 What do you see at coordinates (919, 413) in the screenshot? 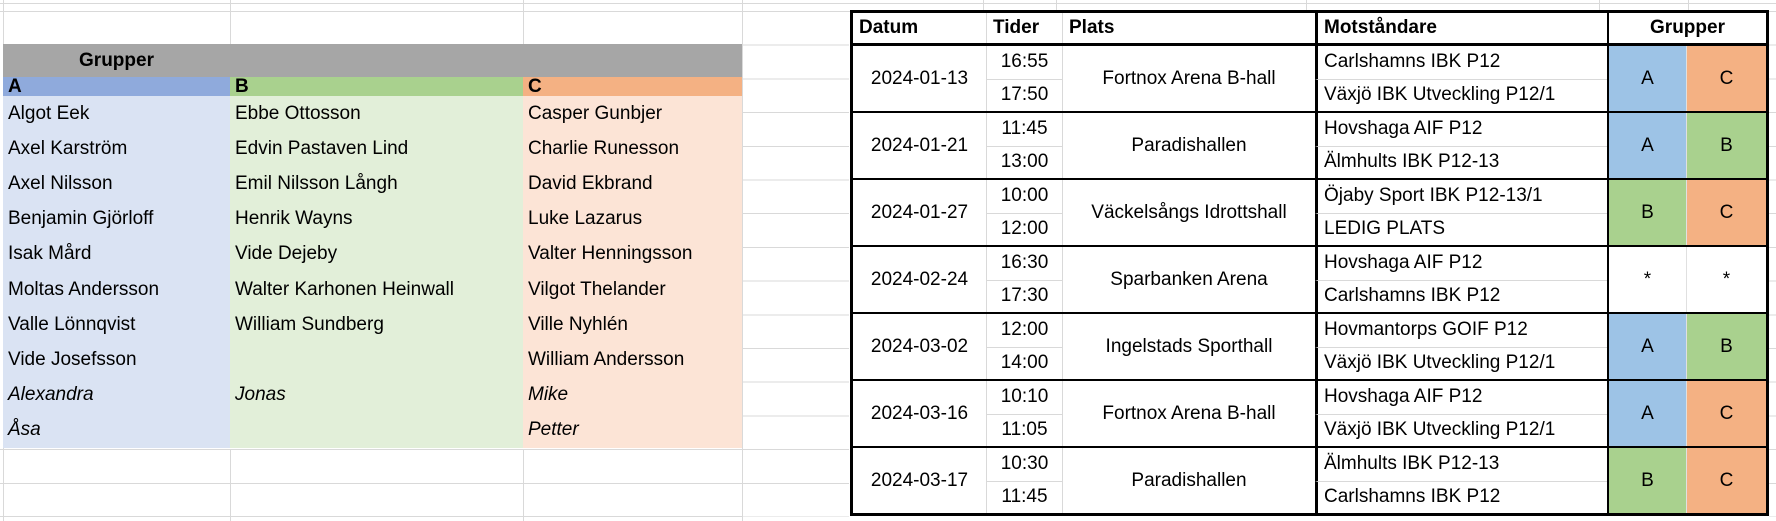
I see `date-cell: 2024-03-16` at bounding box center [919, 413].